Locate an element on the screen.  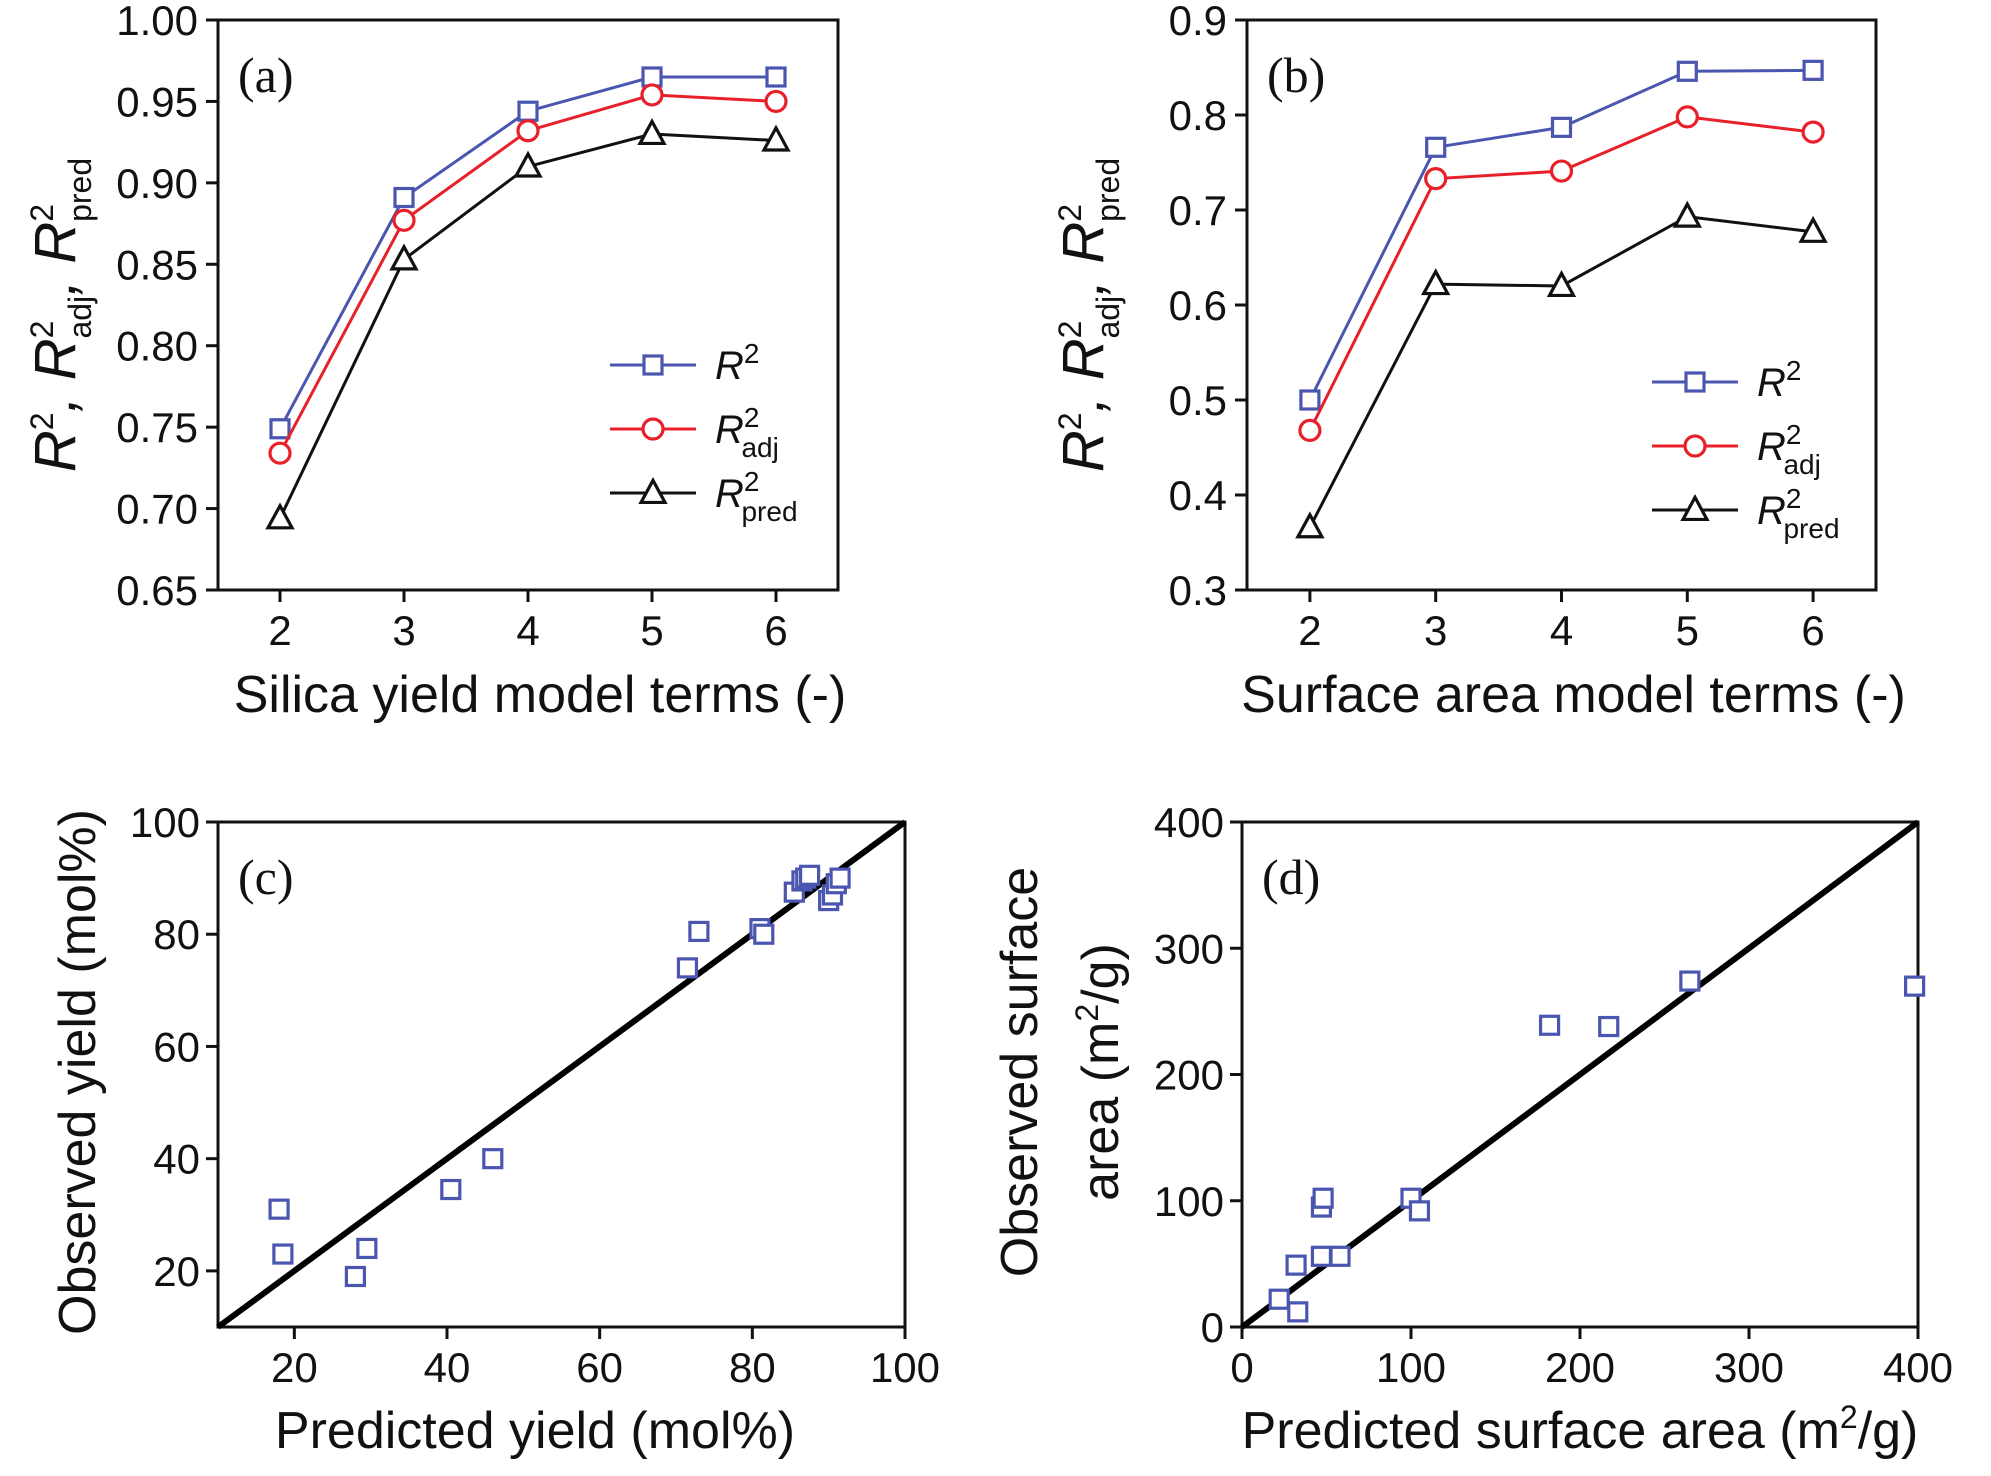
y-axis-title: R2, R2adj, R2pred is located at coordinates (1088, 315).